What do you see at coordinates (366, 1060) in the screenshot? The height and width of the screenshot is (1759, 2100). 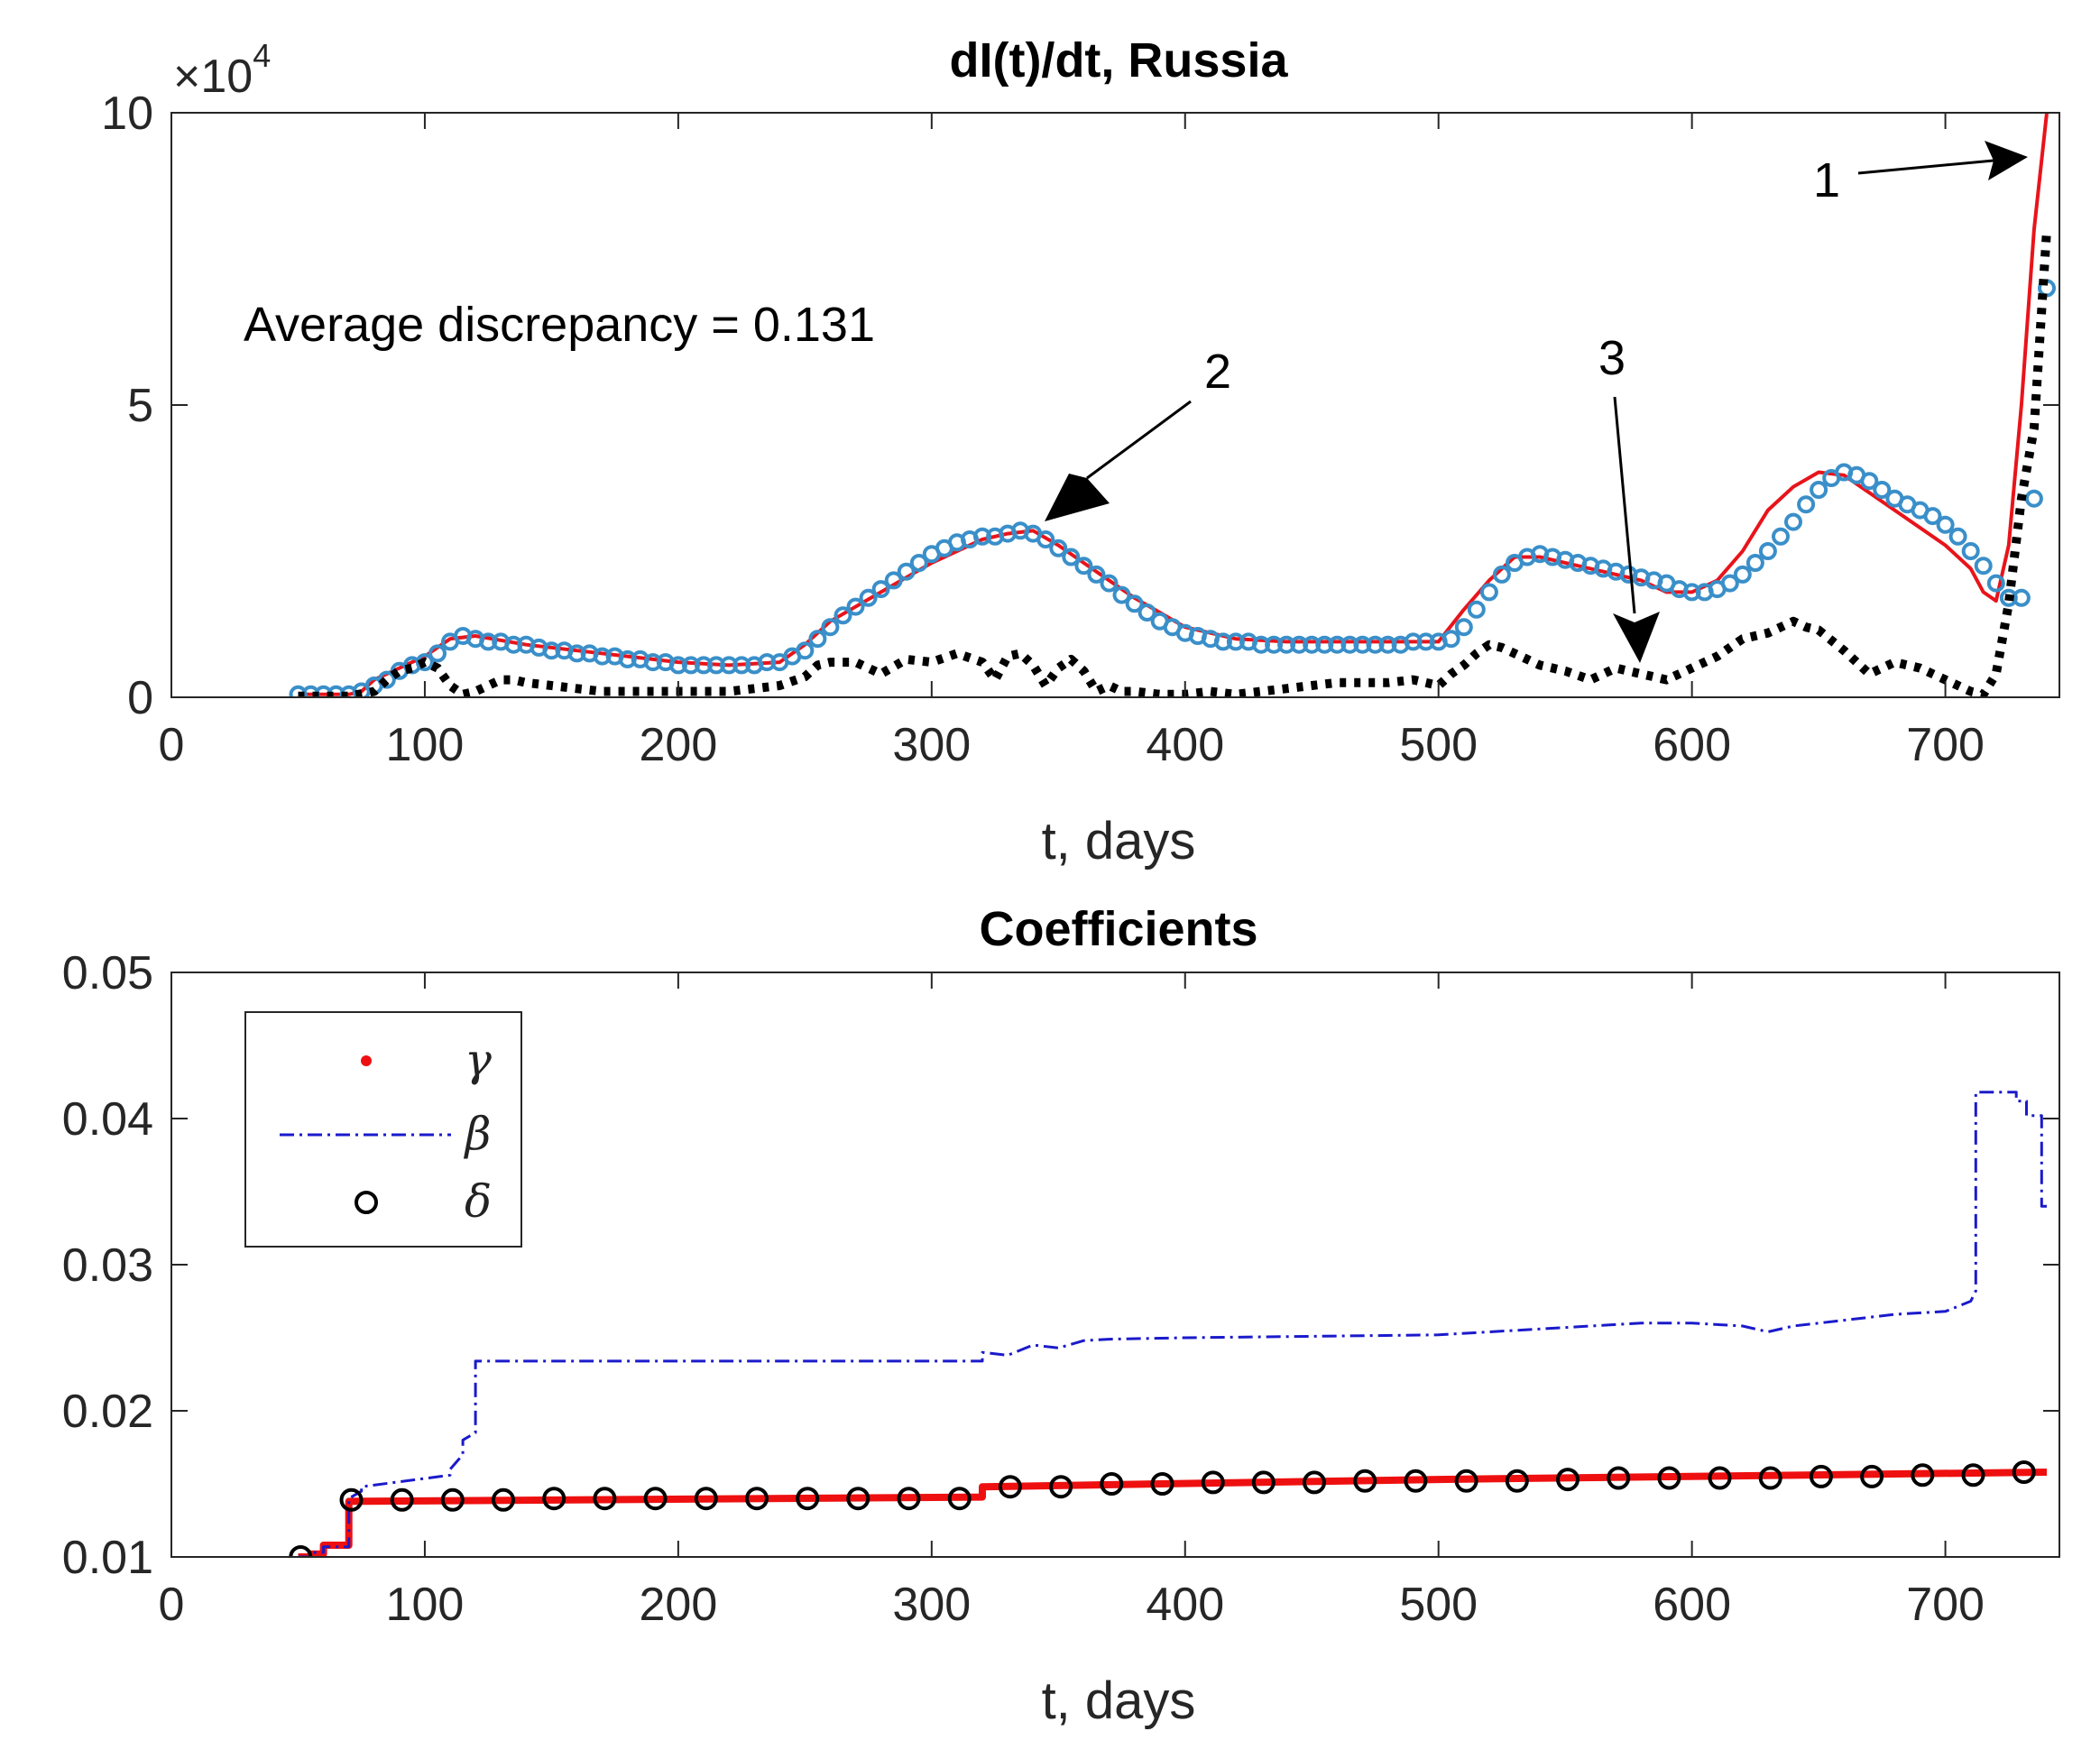 I see `legend-gamma-marker` at bounding box center [366, 1060].